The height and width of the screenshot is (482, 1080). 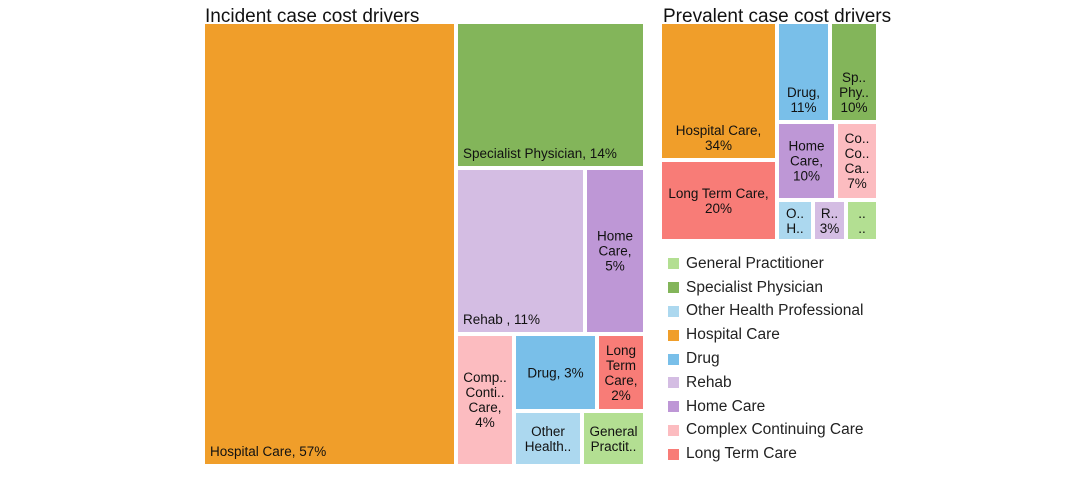 I want to click on legend-label: General Practitioner, so click(x=755, y=263).